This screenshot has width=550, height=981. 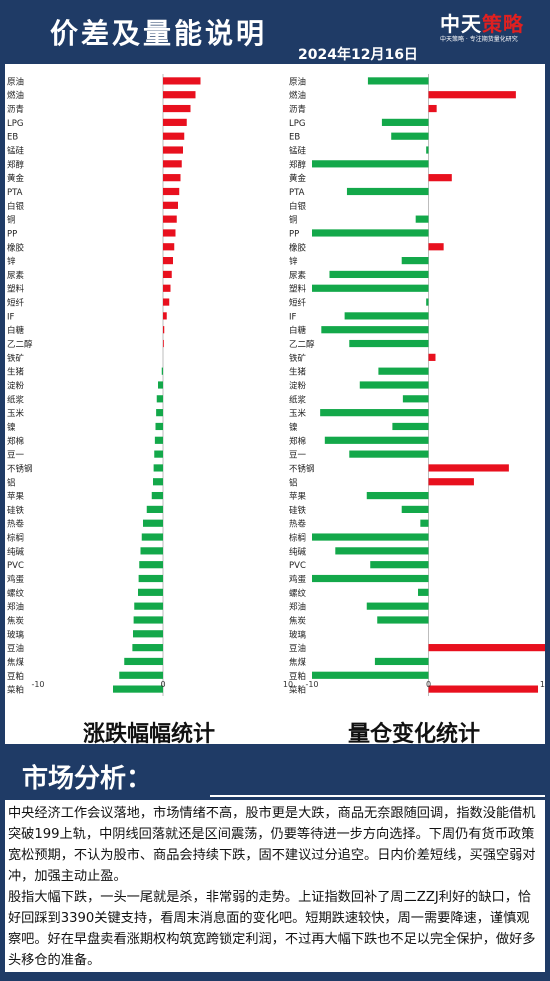 What do you see at coordinates (16, 551) in the screenshot?
I see `category-label: 纯碱` at bounding box center [16, 551].